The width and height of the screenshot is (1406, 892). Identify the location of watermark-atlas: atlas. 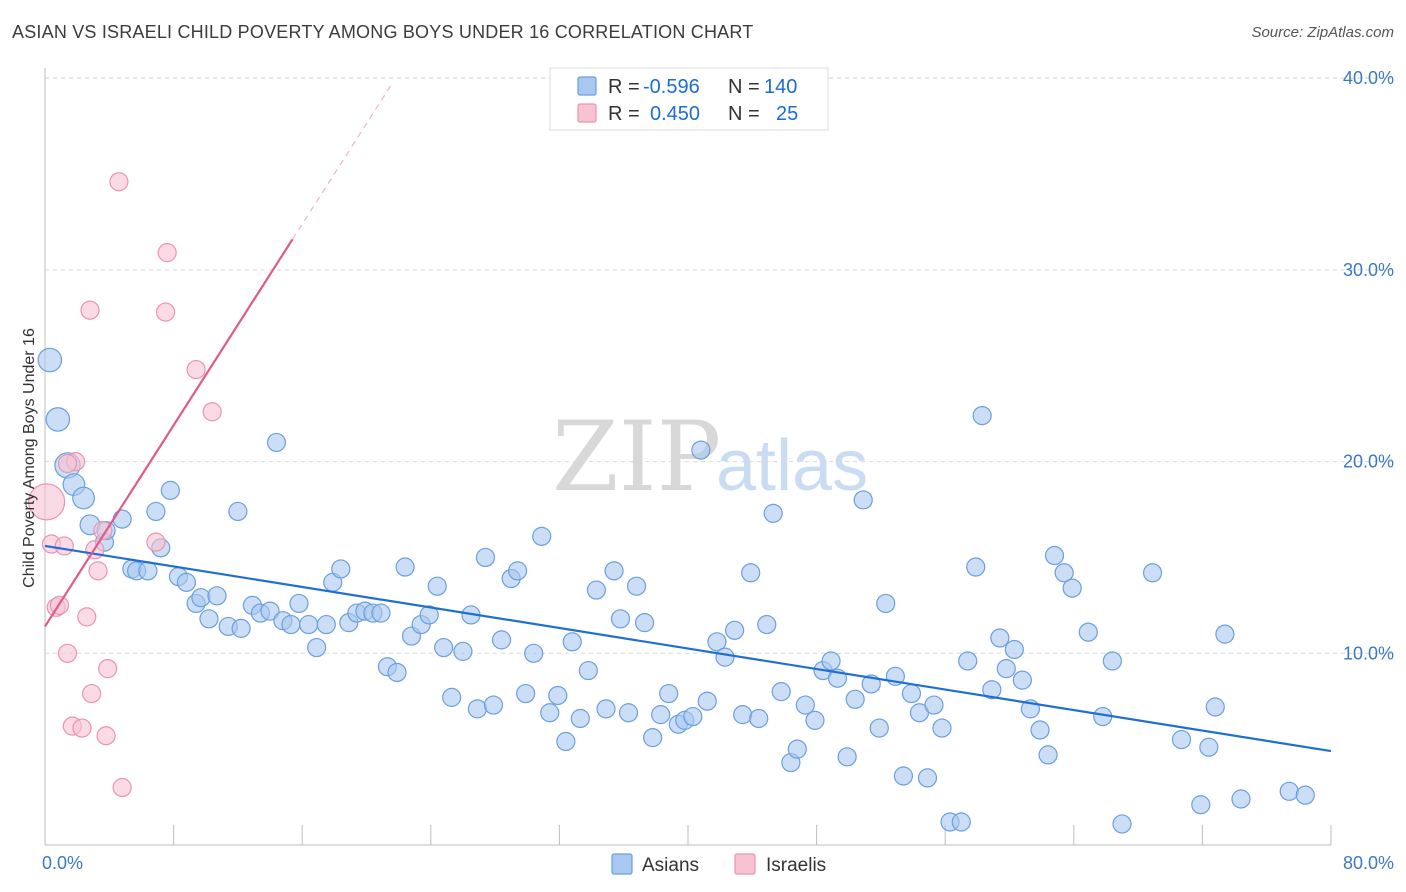
(792, 466).